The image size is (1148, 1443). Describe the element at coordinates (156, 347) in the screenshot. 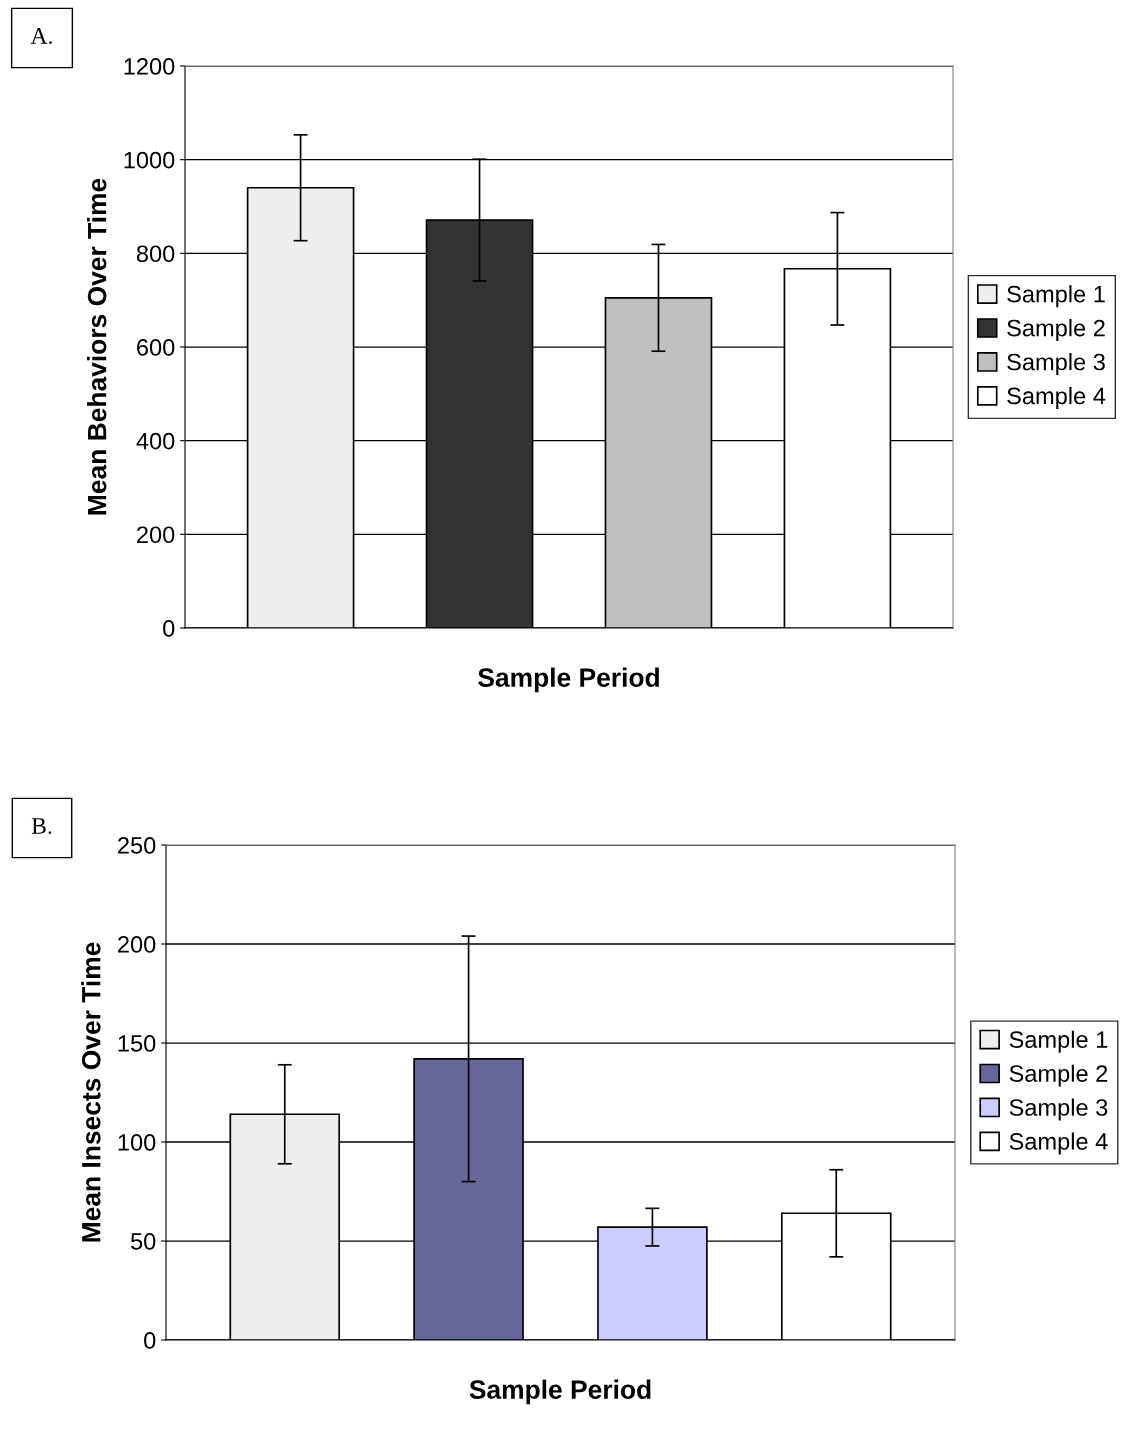

I see `y-tick-label: 600` at that location.